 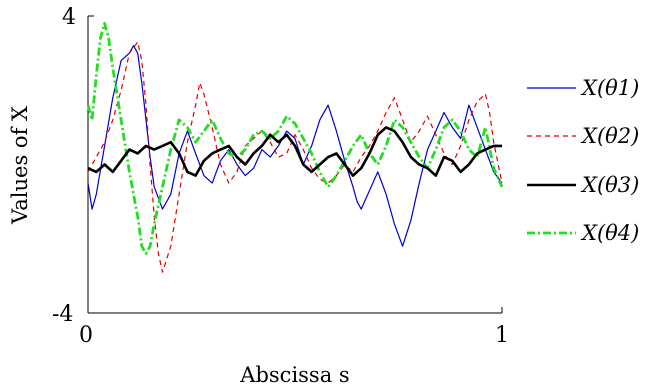 I want to click on y-tick-label-top: 4, so click(x=69, y=17).